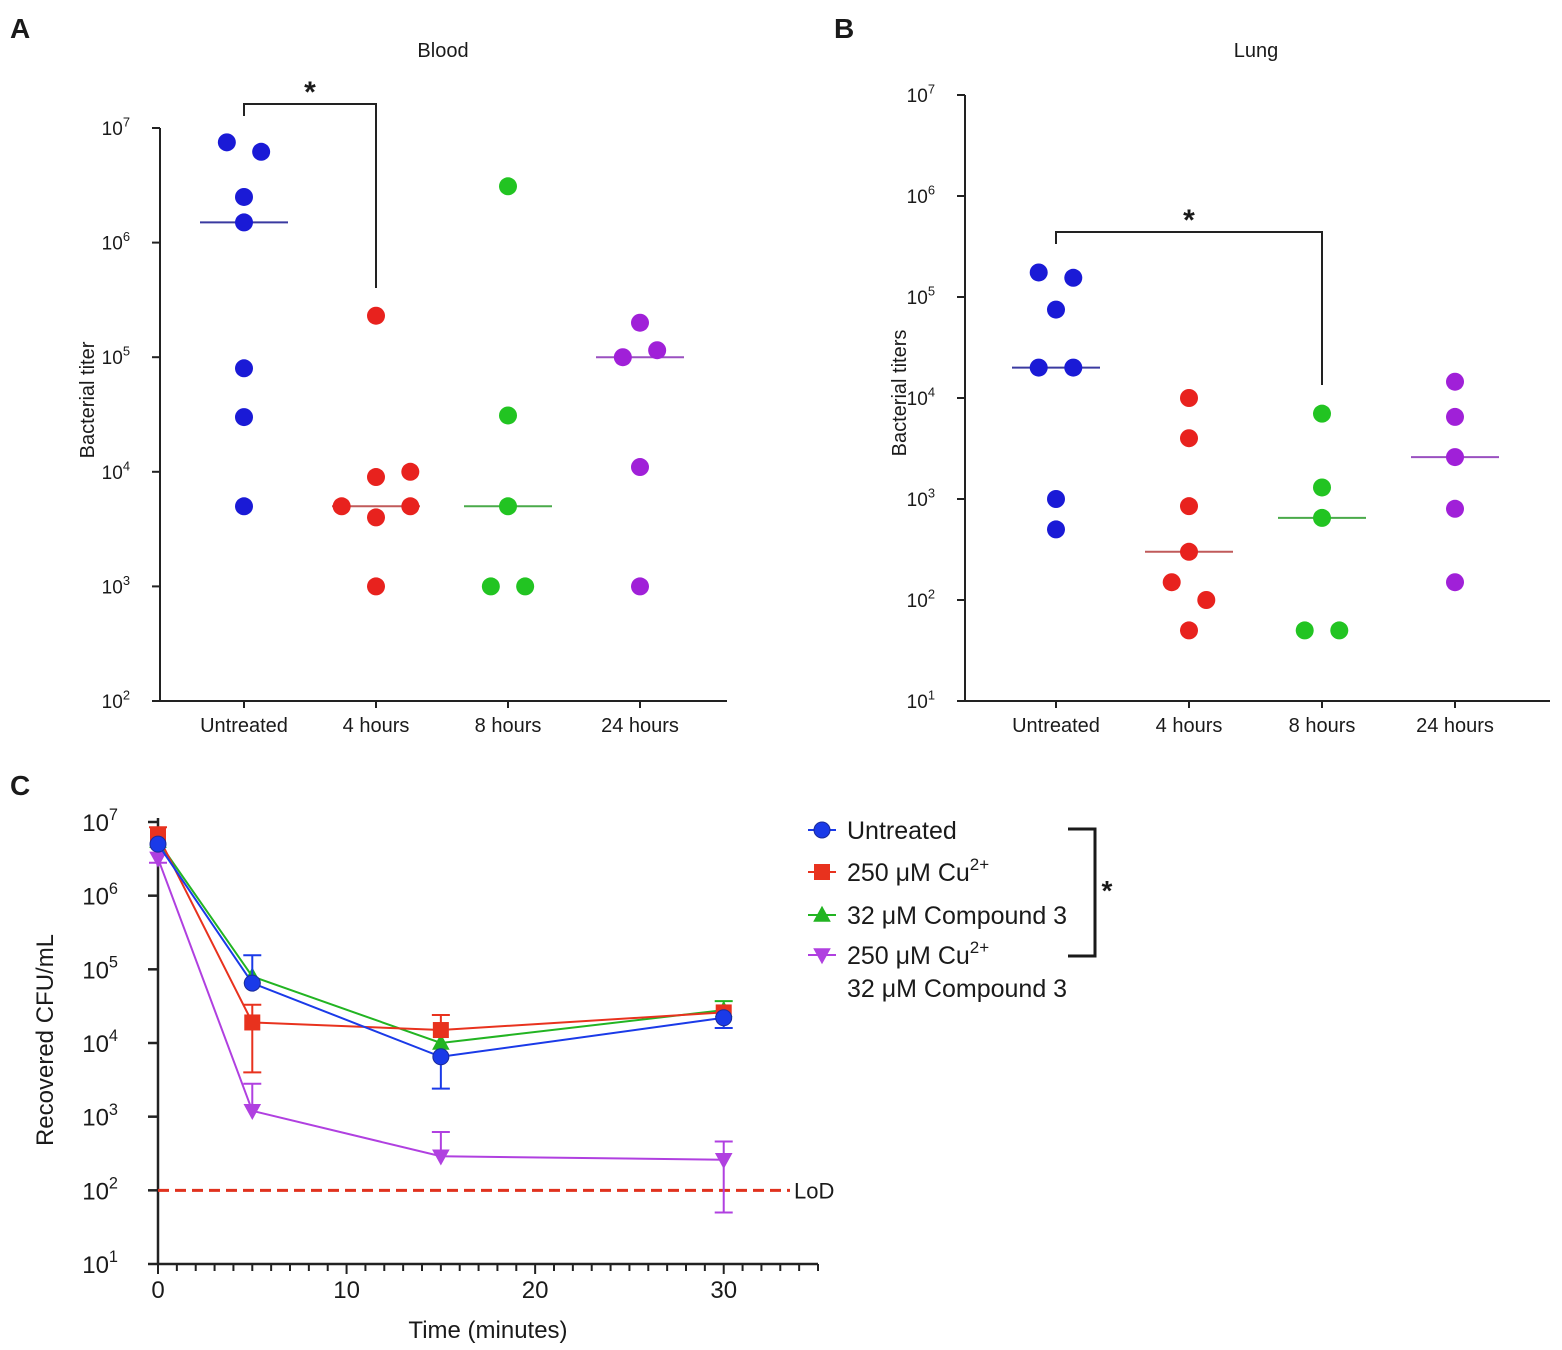 The image size is (1562, 1350). Describe the element at coordinates (1082, 892) in the screenshot. I see `legend-bracket` at that location.